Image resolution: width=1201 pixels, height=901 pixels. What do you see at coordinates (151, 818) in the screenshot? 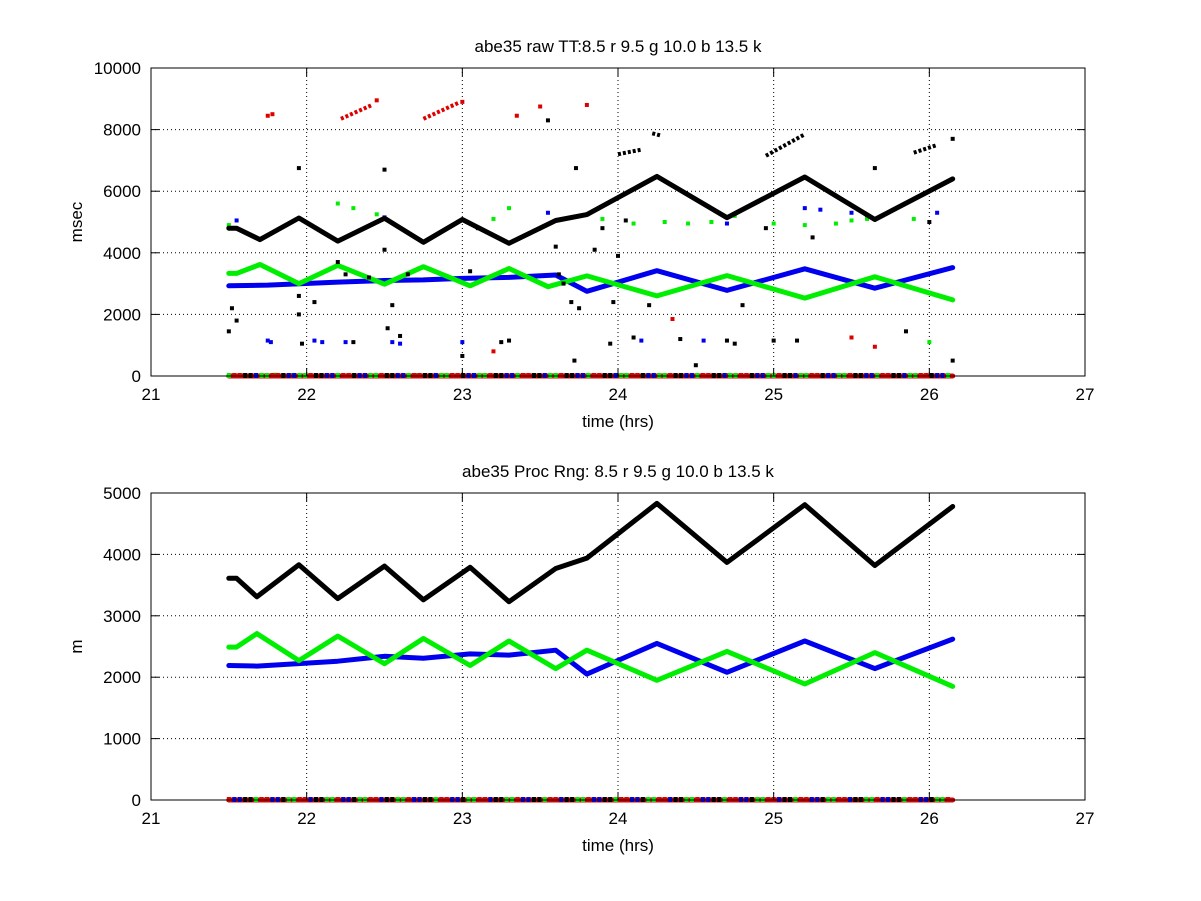
I see `x-tick-label: 21` at bounding box center [151, 818].